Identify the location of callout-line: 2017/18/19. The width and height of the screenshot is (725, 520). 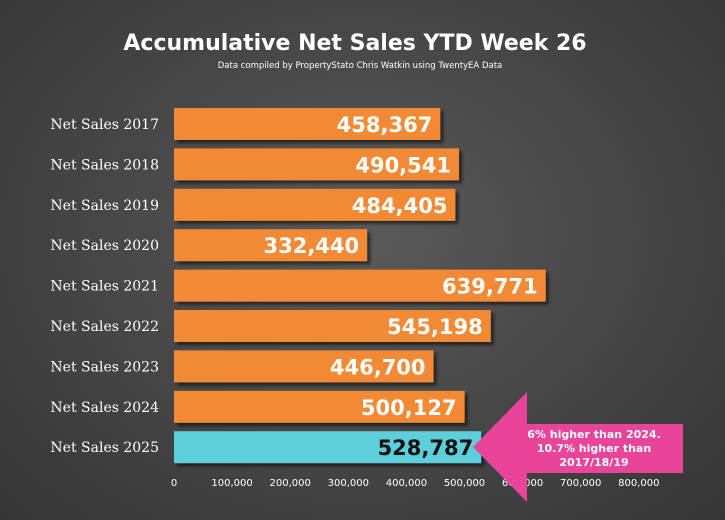
(593, 462).